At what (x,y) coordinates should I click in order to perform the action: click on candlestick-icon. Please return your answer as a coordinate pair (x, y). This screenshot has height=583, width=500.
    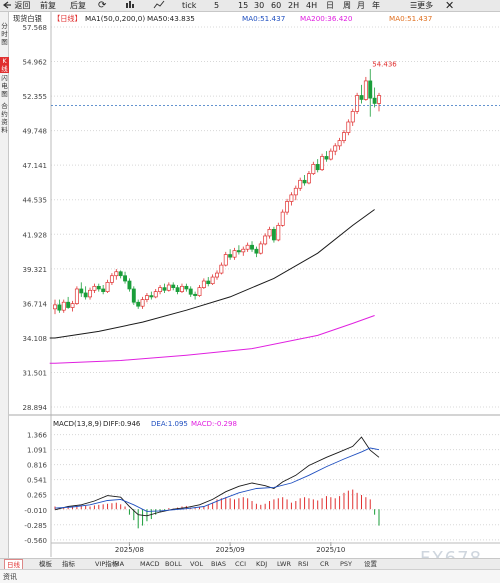
    Looking at the image, I should click on (130, 4).